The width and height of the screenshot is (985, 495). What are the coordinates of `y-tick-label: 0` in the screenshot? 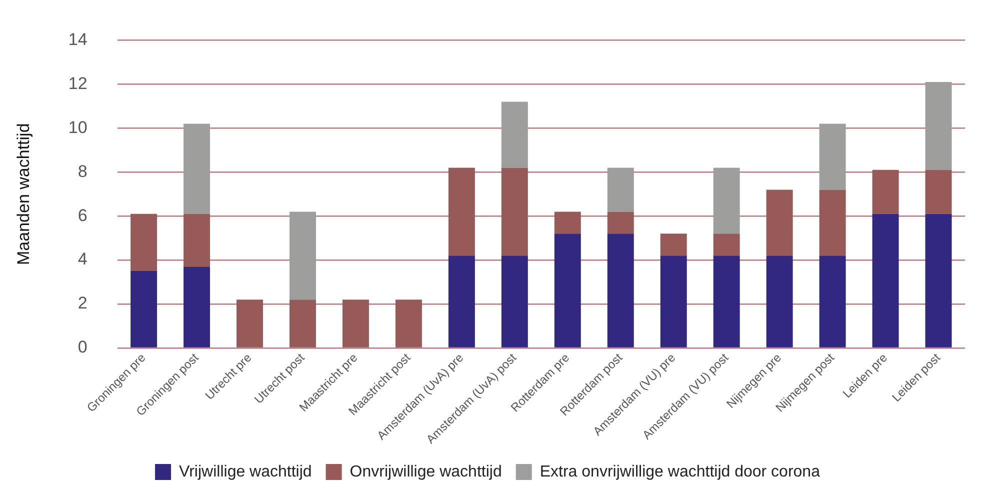 It's located at (83, 347).